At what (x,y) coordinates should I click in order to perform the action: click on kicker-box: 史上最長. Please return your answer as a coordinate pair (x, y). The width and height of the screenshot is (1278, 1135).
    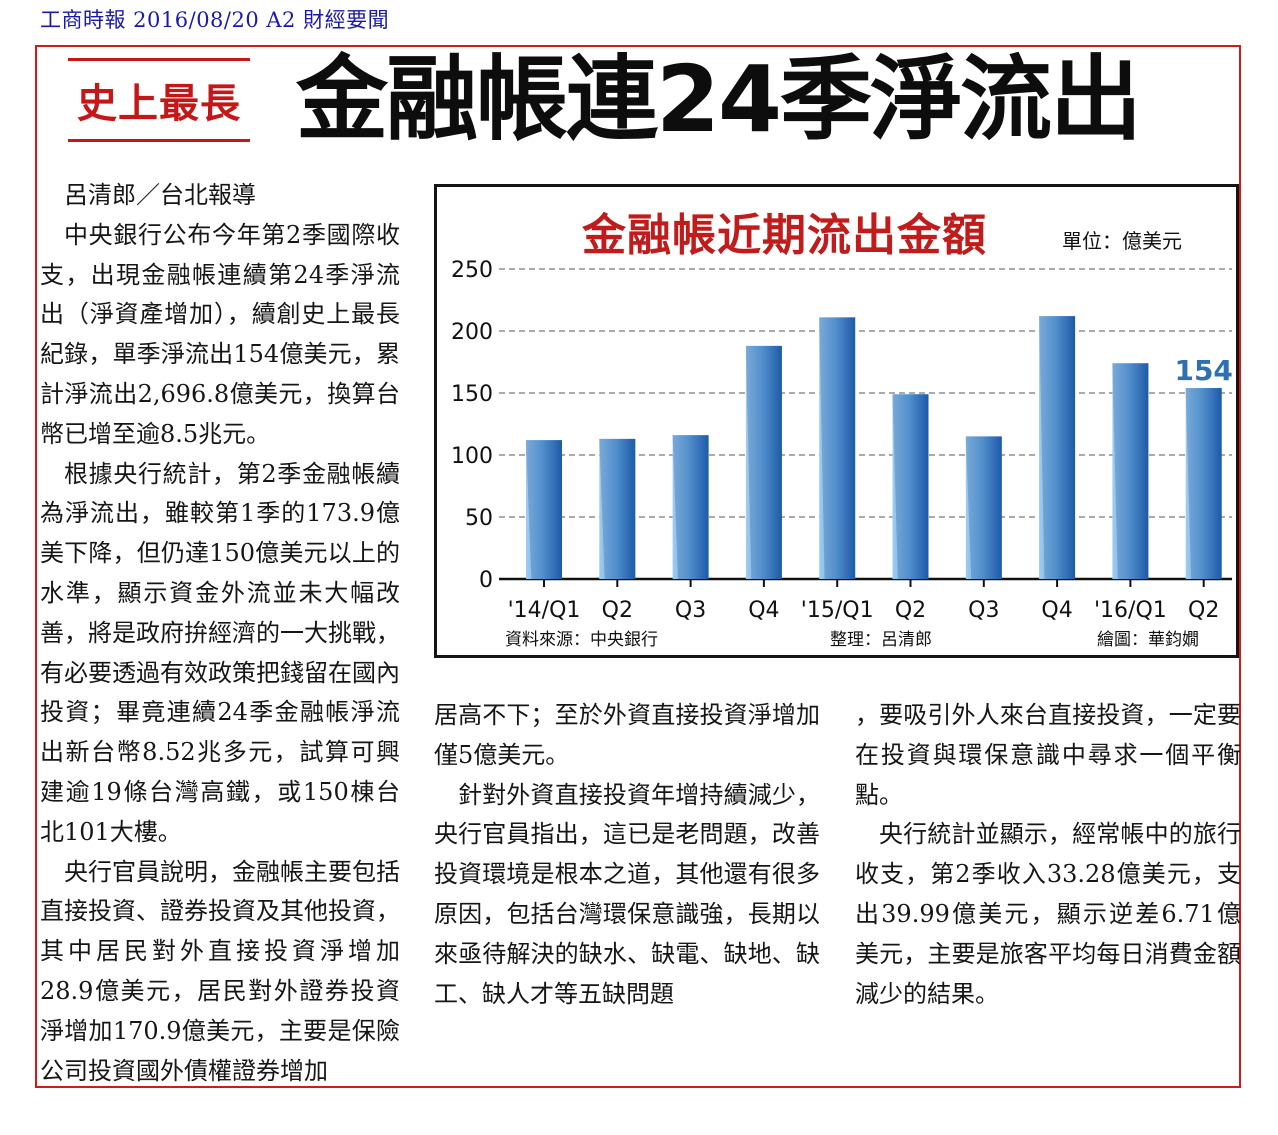
    Looking at the image, I should click on (159, 100).